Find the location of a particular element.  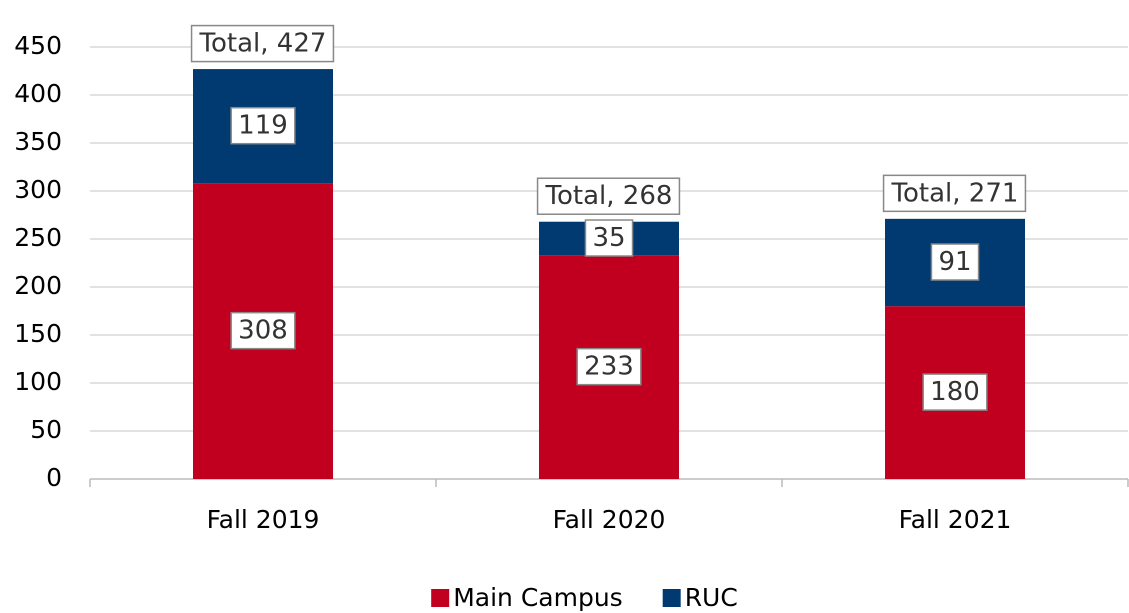

y-tick-label: 250 is located at coordinates (38, 237).